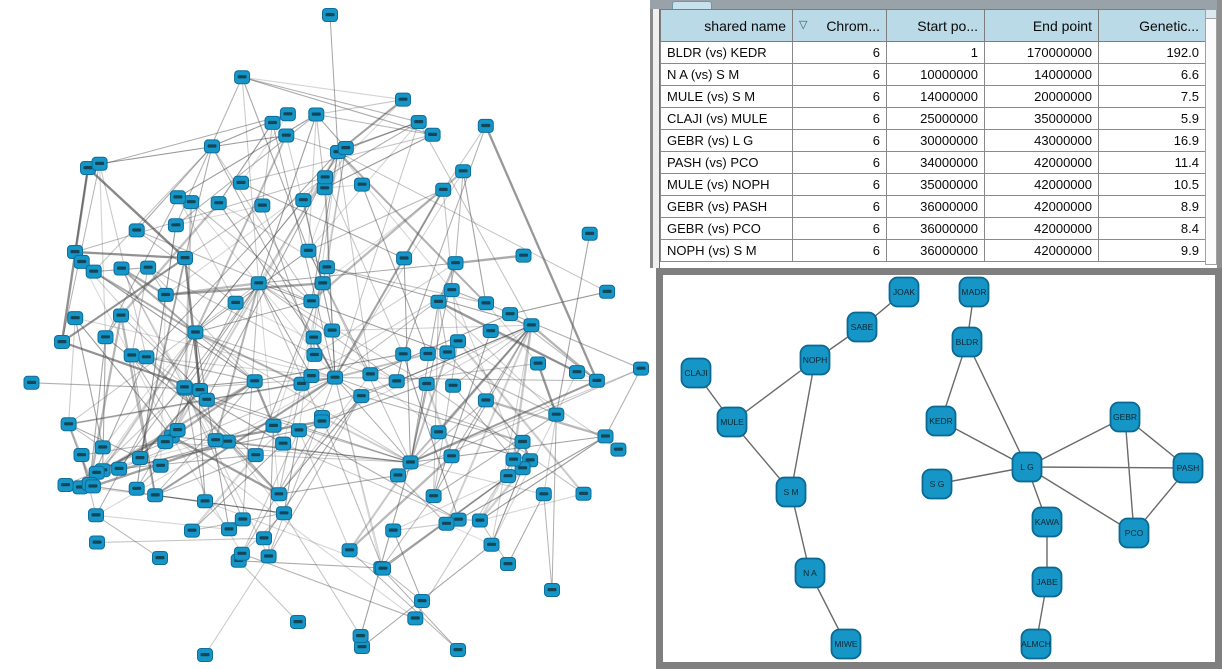 The width and height of the screenshot is (1222, 669). I want to click on column-header-shared-name: shared name, so click(726, 25).